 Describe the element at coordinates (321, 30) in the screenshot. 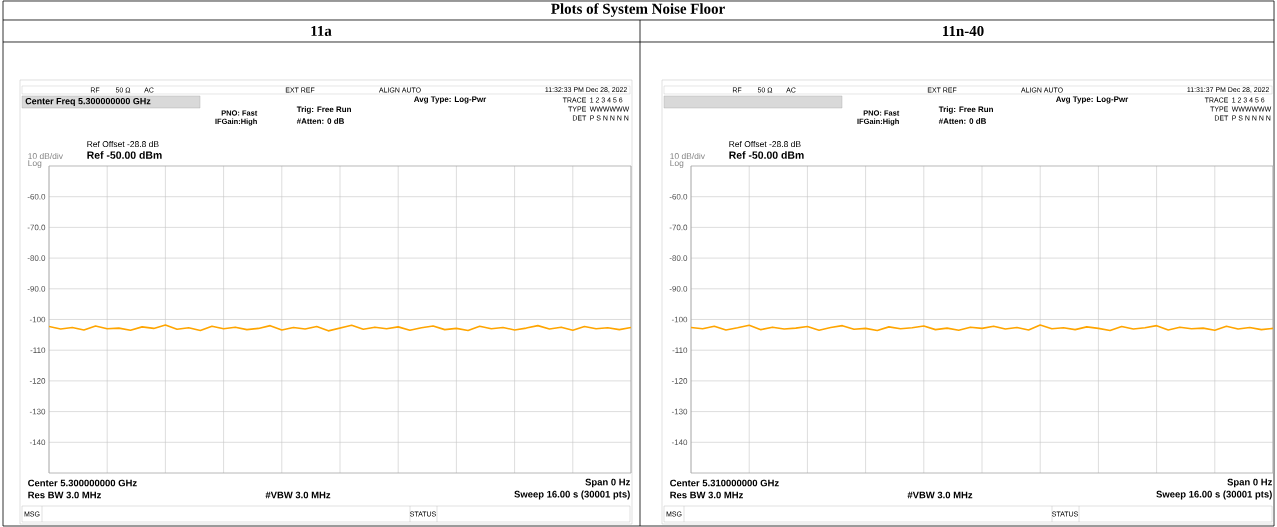

I see `chart-title: 11a` at that location.